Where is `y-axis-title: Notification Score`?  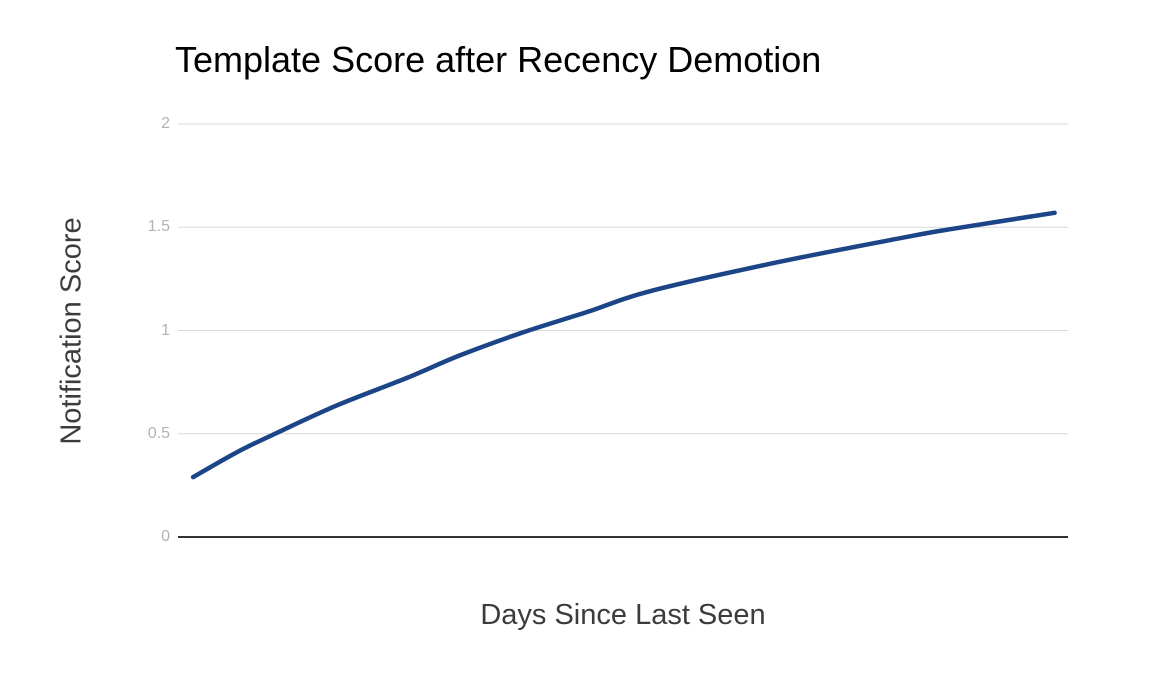
y-axis-title: Notification Score is located at coordinates (71, 331).